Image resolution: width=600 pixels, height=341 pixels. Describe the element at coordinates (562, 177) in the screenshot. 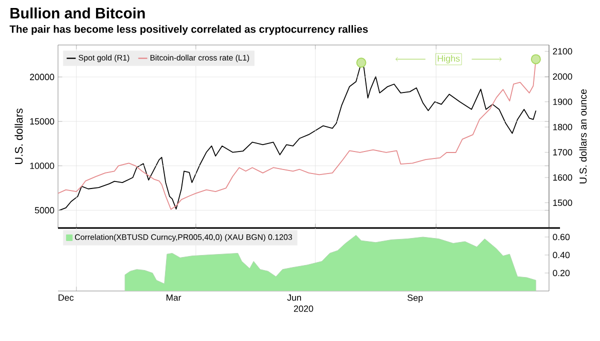

I see `y2-tick-label: 1600` at that location.